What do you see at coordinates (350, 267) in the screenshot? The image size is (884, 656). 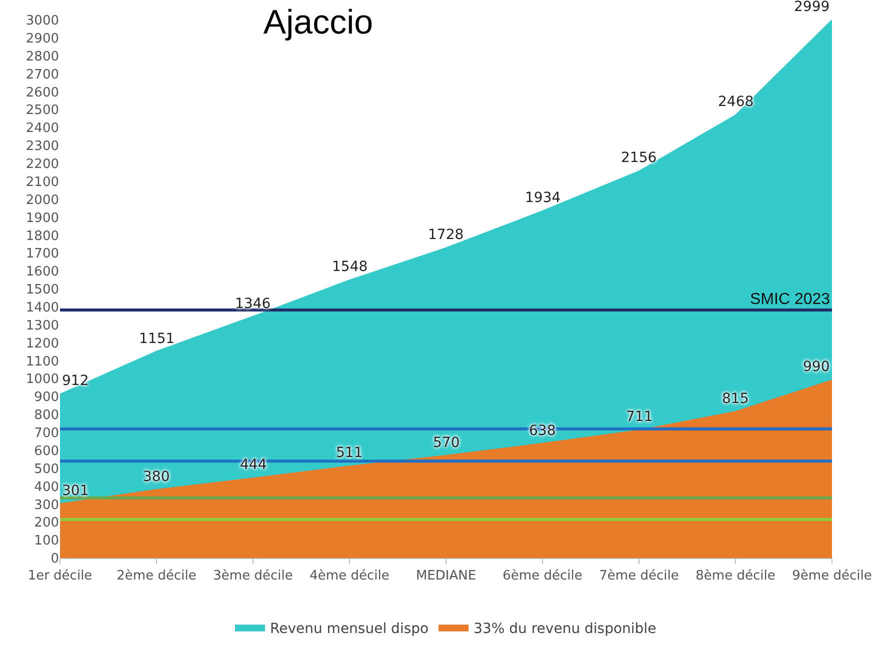 I see `data-label: 1548` at bounding box center [350, 267].